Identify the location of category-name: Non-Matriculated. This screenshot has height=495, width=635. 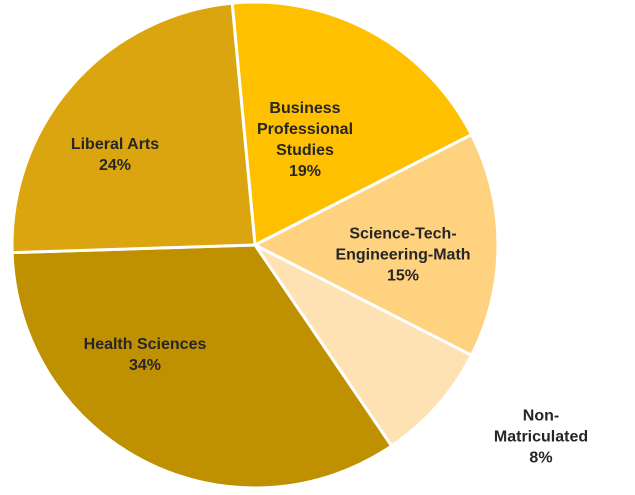
(541, 426).